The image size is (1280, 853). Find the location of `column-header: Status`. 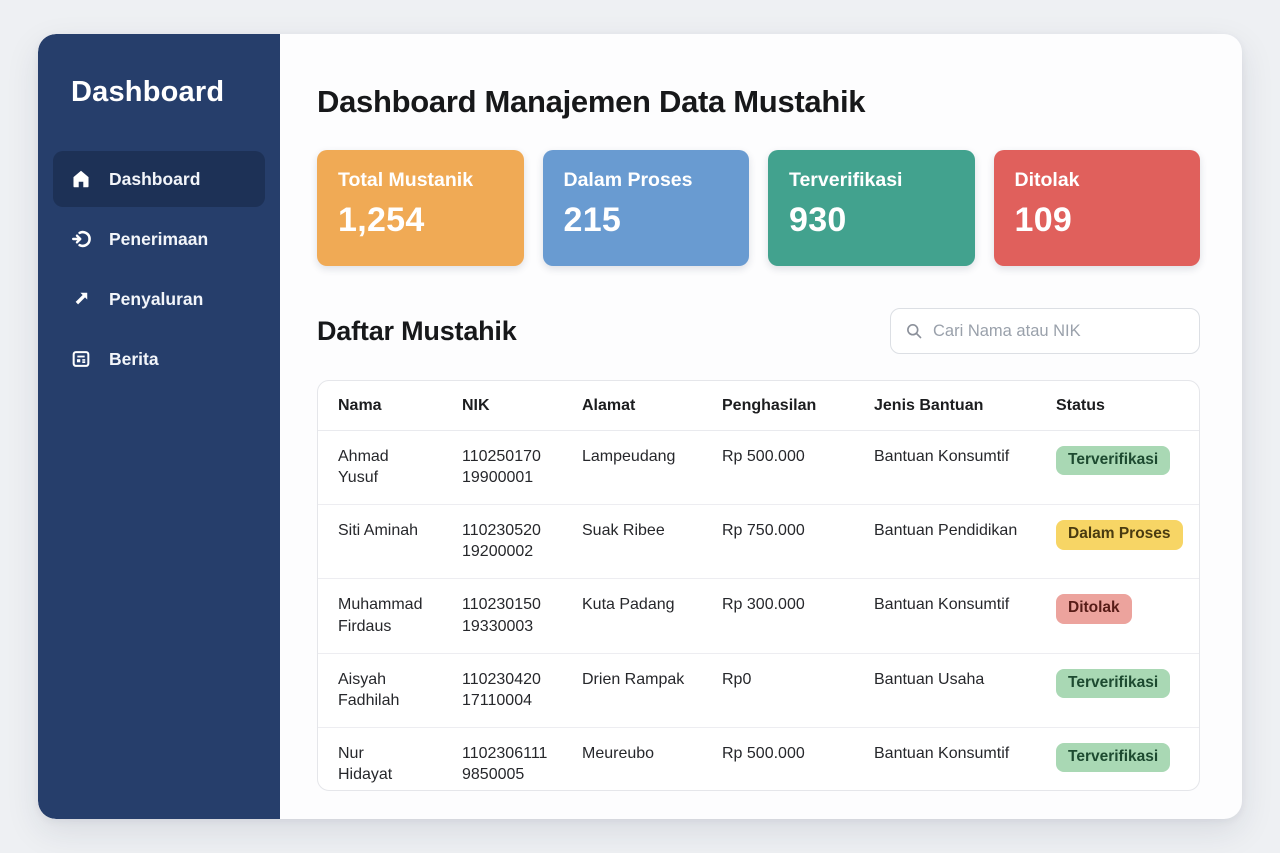

column-header: Status is located at coordinates (1117, 406).